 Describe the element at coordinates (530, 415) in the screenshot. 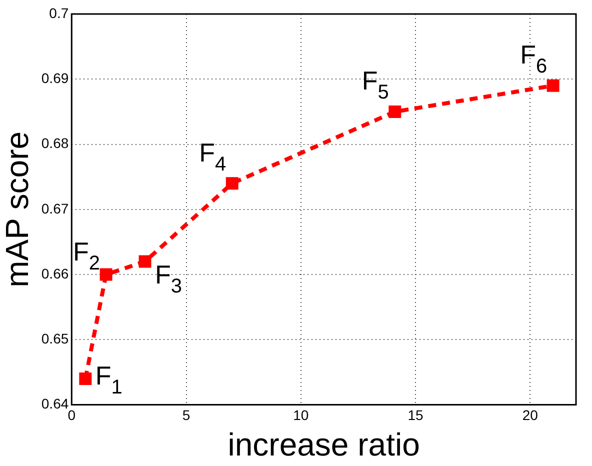

I see `x-tick-label: 20` at that location.